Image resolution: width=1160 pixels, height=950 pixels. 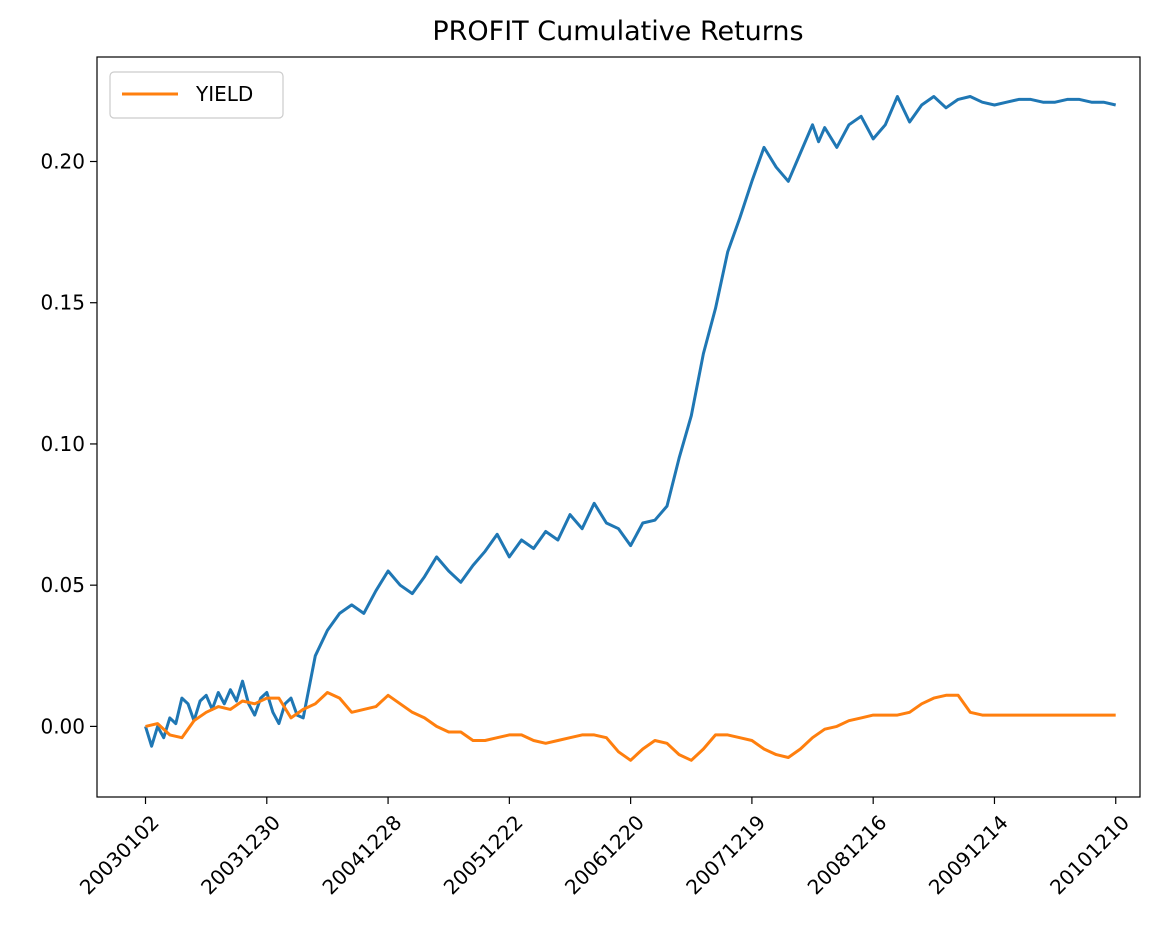 What do you see at coordinates (630, 726) in the screenshot?
I see `series-line-yield` at bounding box center [630, 726].